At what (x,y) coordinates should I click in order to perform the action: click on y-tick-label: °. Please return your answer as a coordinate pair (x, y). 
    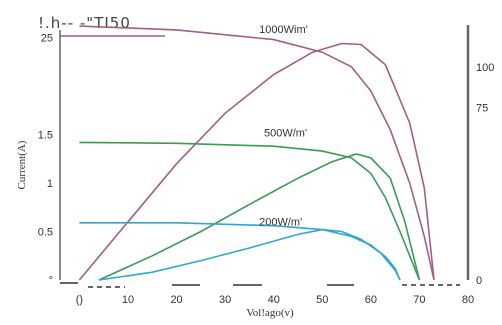
    Looking at the image, I should click on (51, 281).